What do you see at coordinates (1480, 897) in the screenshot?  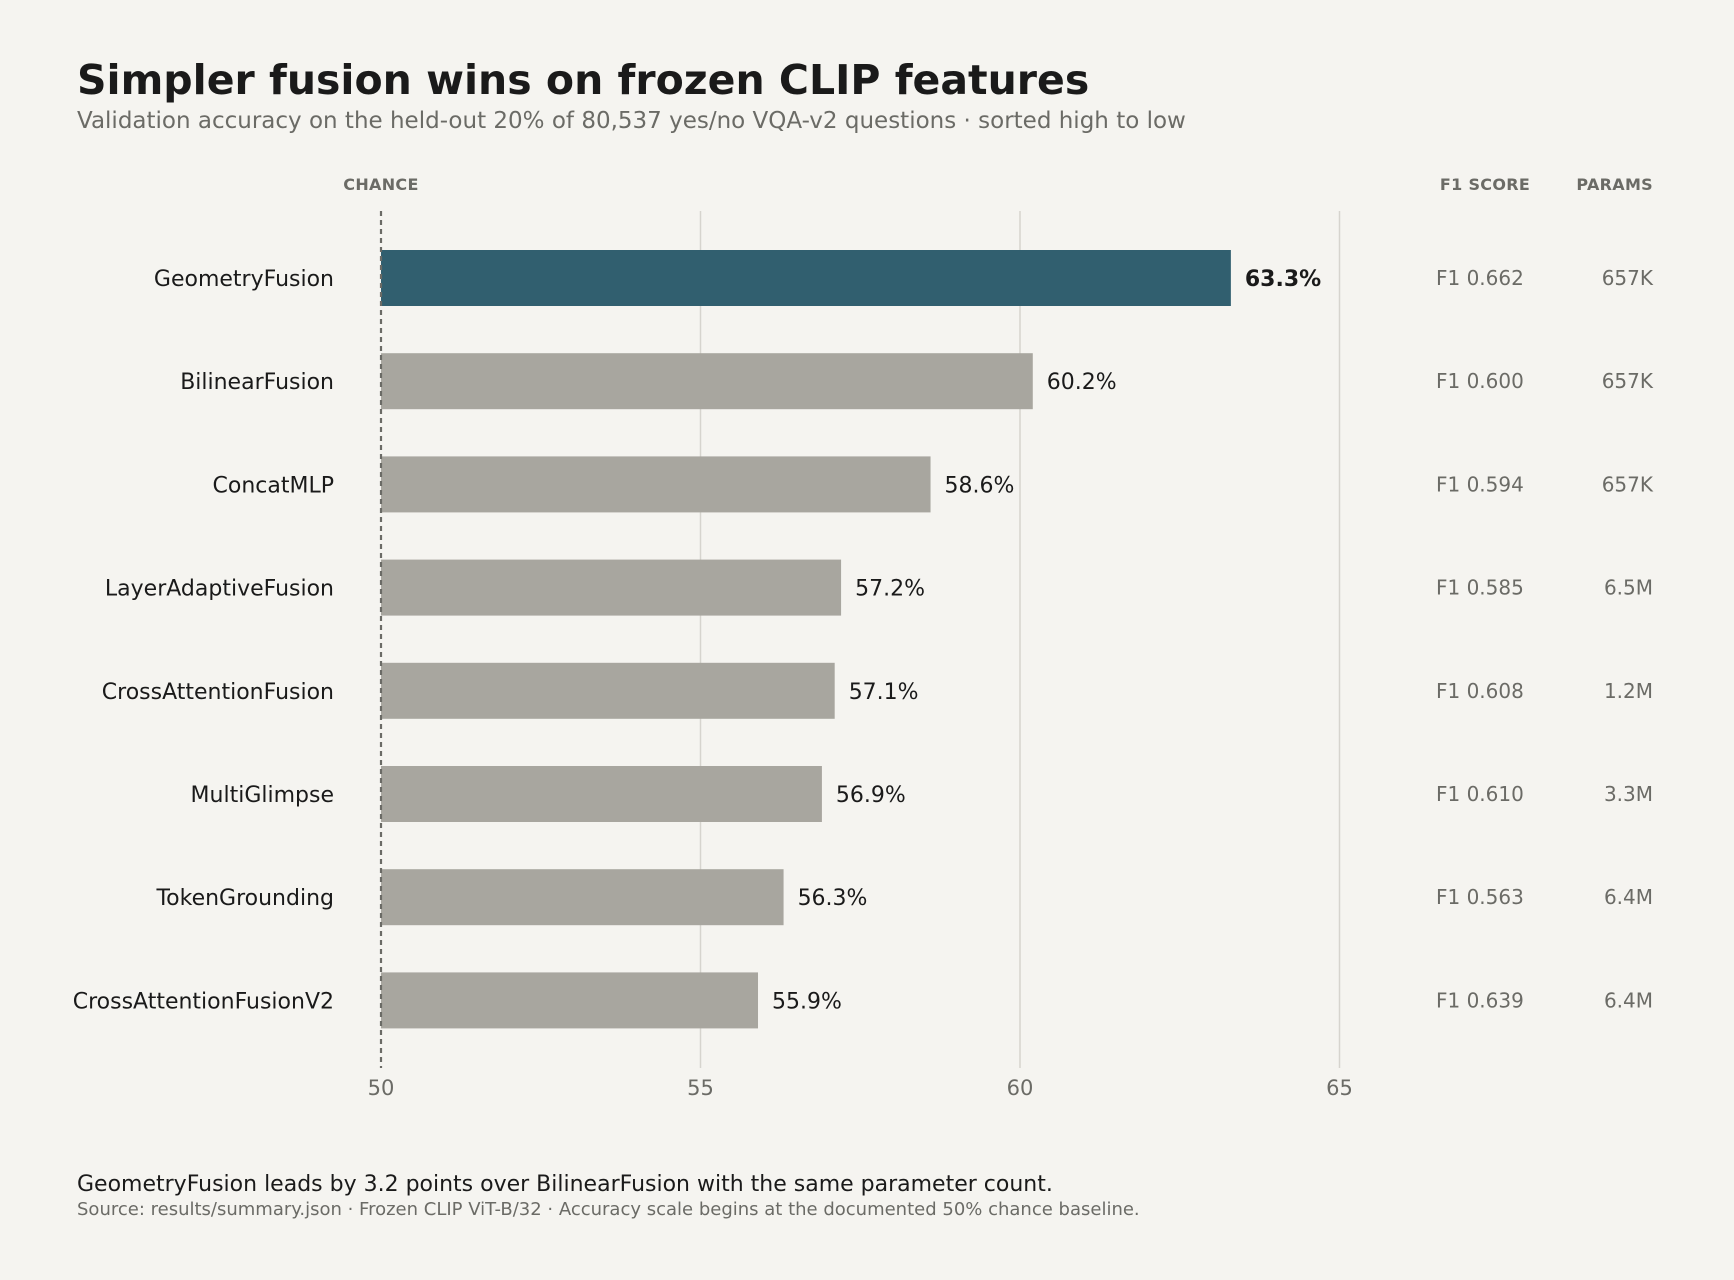 I see `f1-score-label: F1 0.563` at bounding box center [1480, 897].